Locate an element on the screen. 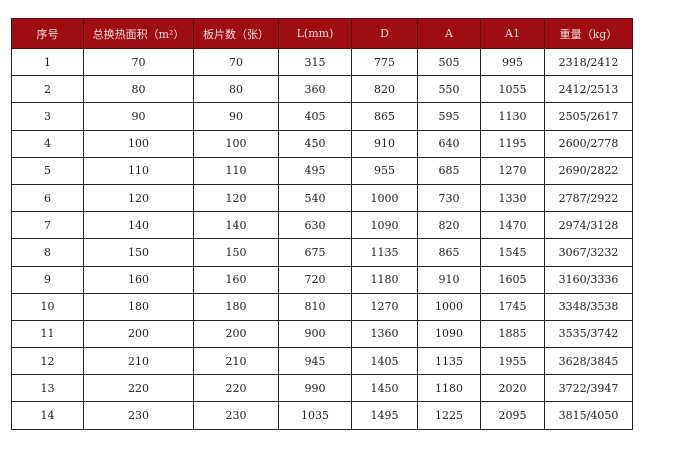  column-header: 板片数（张） is located at coordinates (236, 33).